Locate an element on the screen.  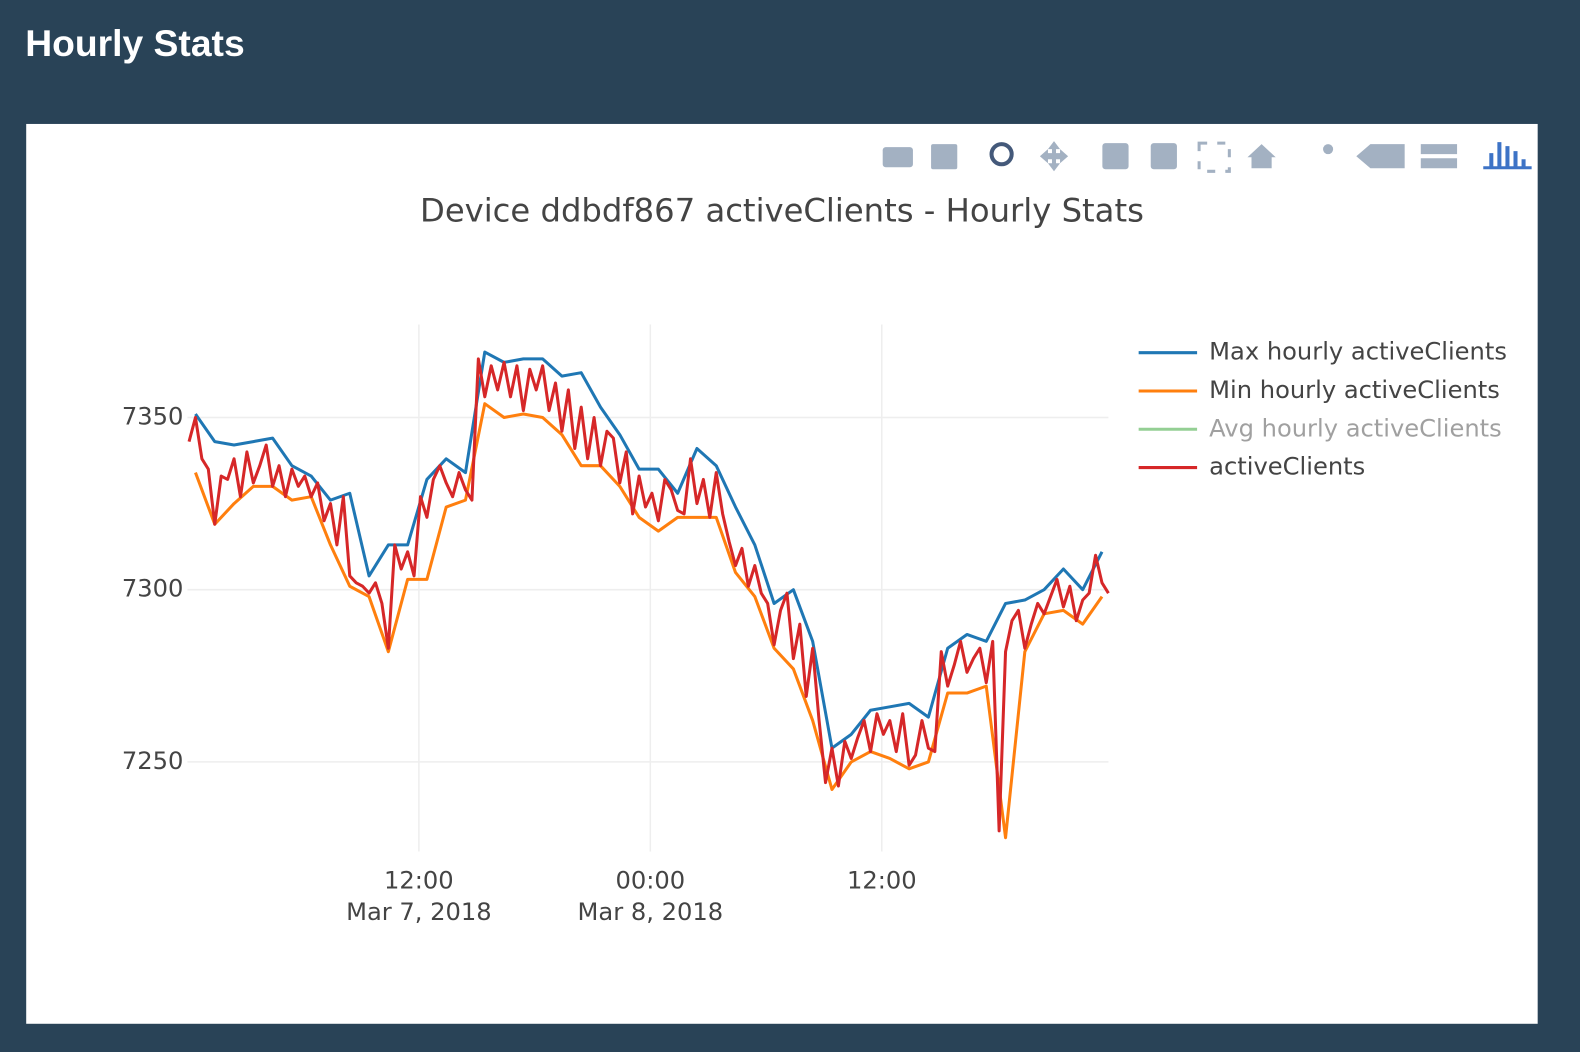
camera-button is located at coordinates (897, 157).